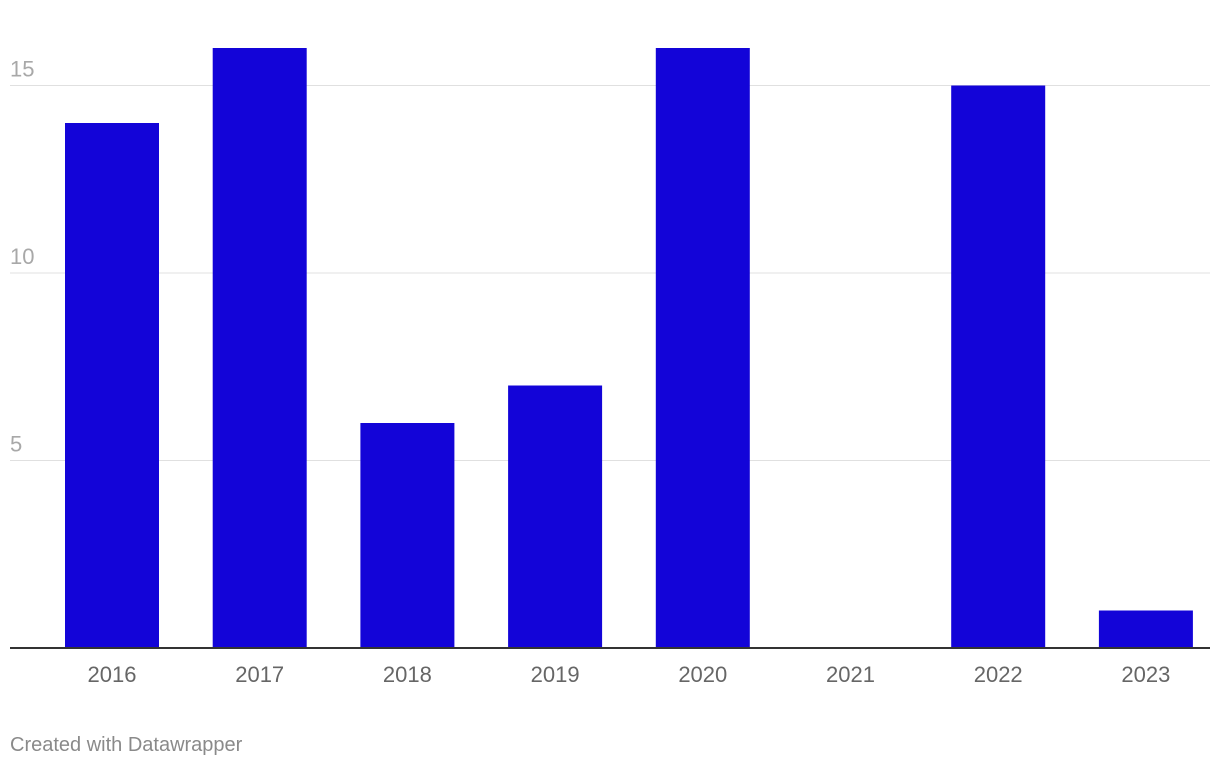 Image resolution: width=1220 pixels, height=770 pixels. Describe the element at coordinates (22, 69) in the screenshot. I see `y-tick-label-15: 15` at that location.